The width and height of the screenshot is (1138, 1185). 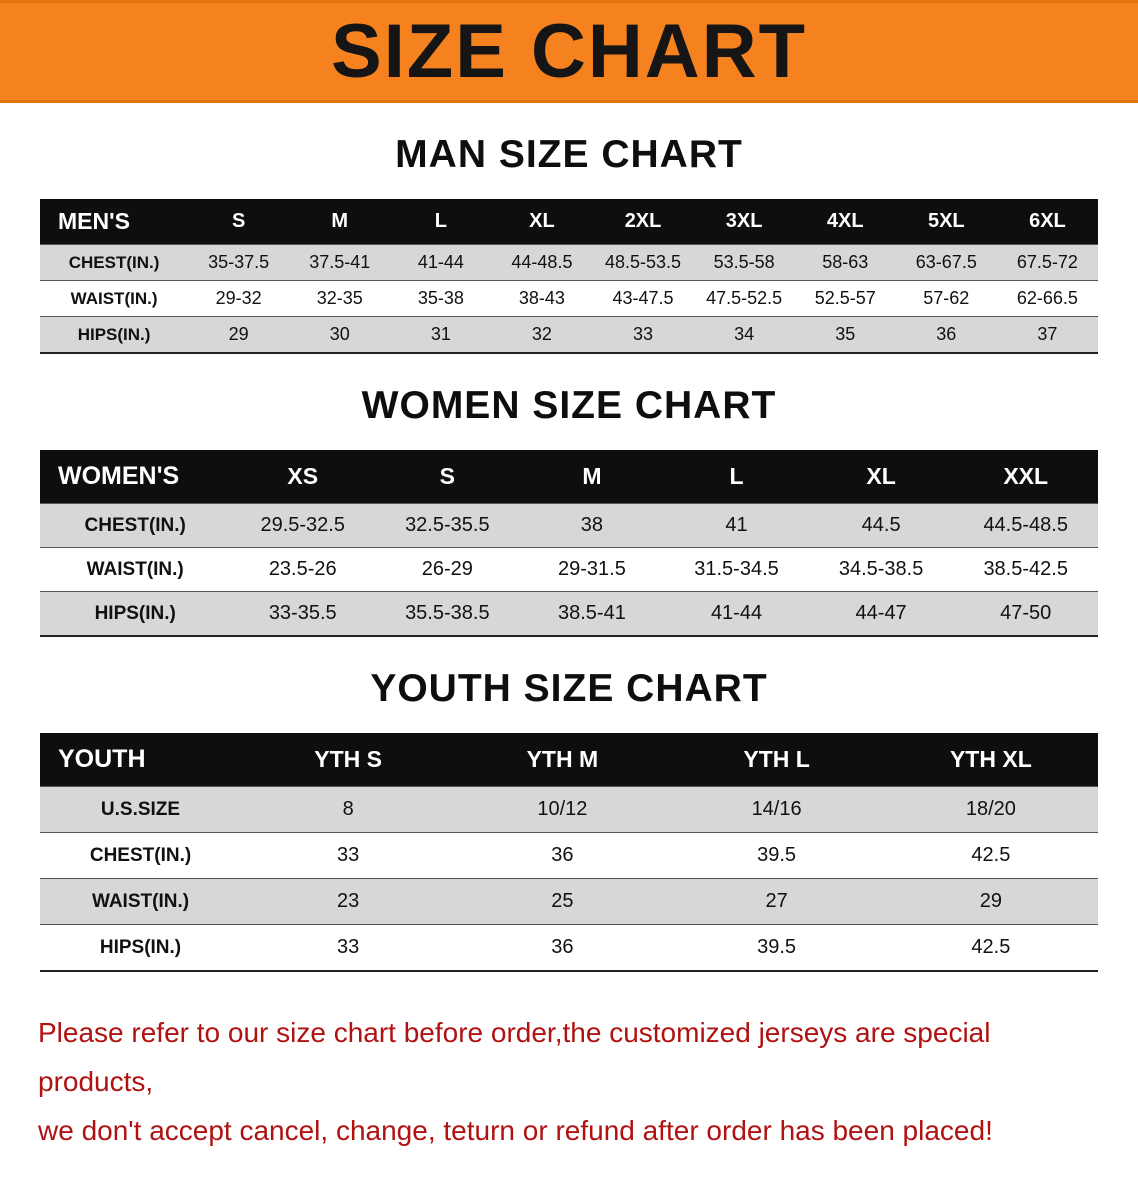 What do you see at coordinates (238, 298) in the screenshot?
I see `measurement-cell: 29-32` at bounding box center [238, 298].